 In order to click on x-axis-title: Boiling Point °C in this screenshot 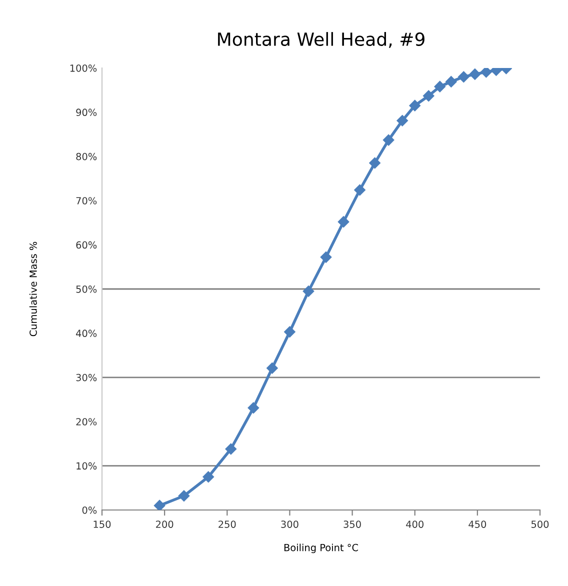, I will do `click(321, 549)`.